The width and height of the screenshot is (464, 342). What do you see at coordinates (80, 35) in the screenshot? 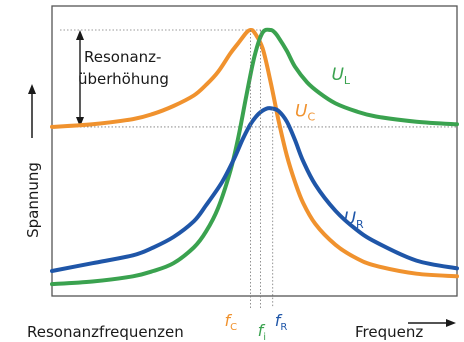
I see `annotation-arrow-up` at bounding box center [80, 35].